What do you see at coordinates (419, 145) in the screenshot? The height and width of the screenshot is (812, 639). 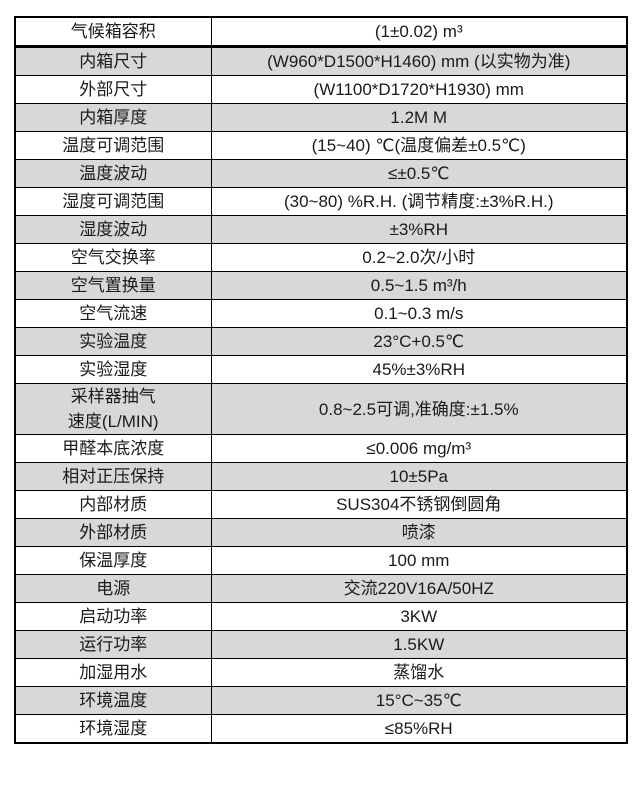 I see `spec-value-cell: (15~40) ℃(温度偏差±0.5℃)` at bounding box center [419, 145].